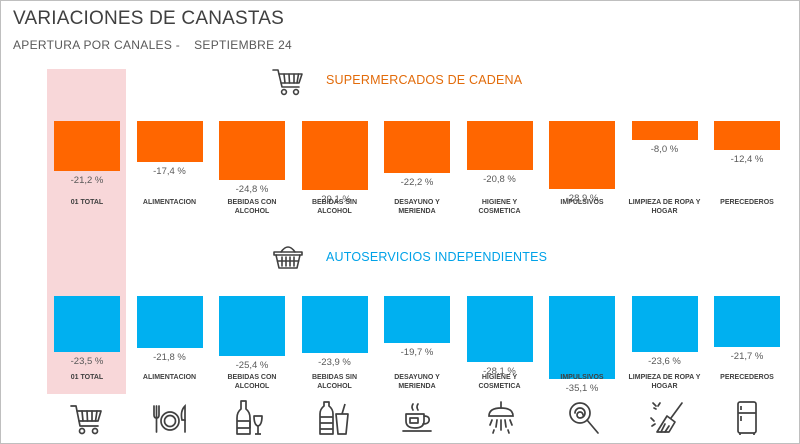 Image resolution: width=800 pixels, height=444 pixels. I want to click on category-label-s2-8: LIMPIEZA DE ROPA Y HOGAR, so click(664, 382).